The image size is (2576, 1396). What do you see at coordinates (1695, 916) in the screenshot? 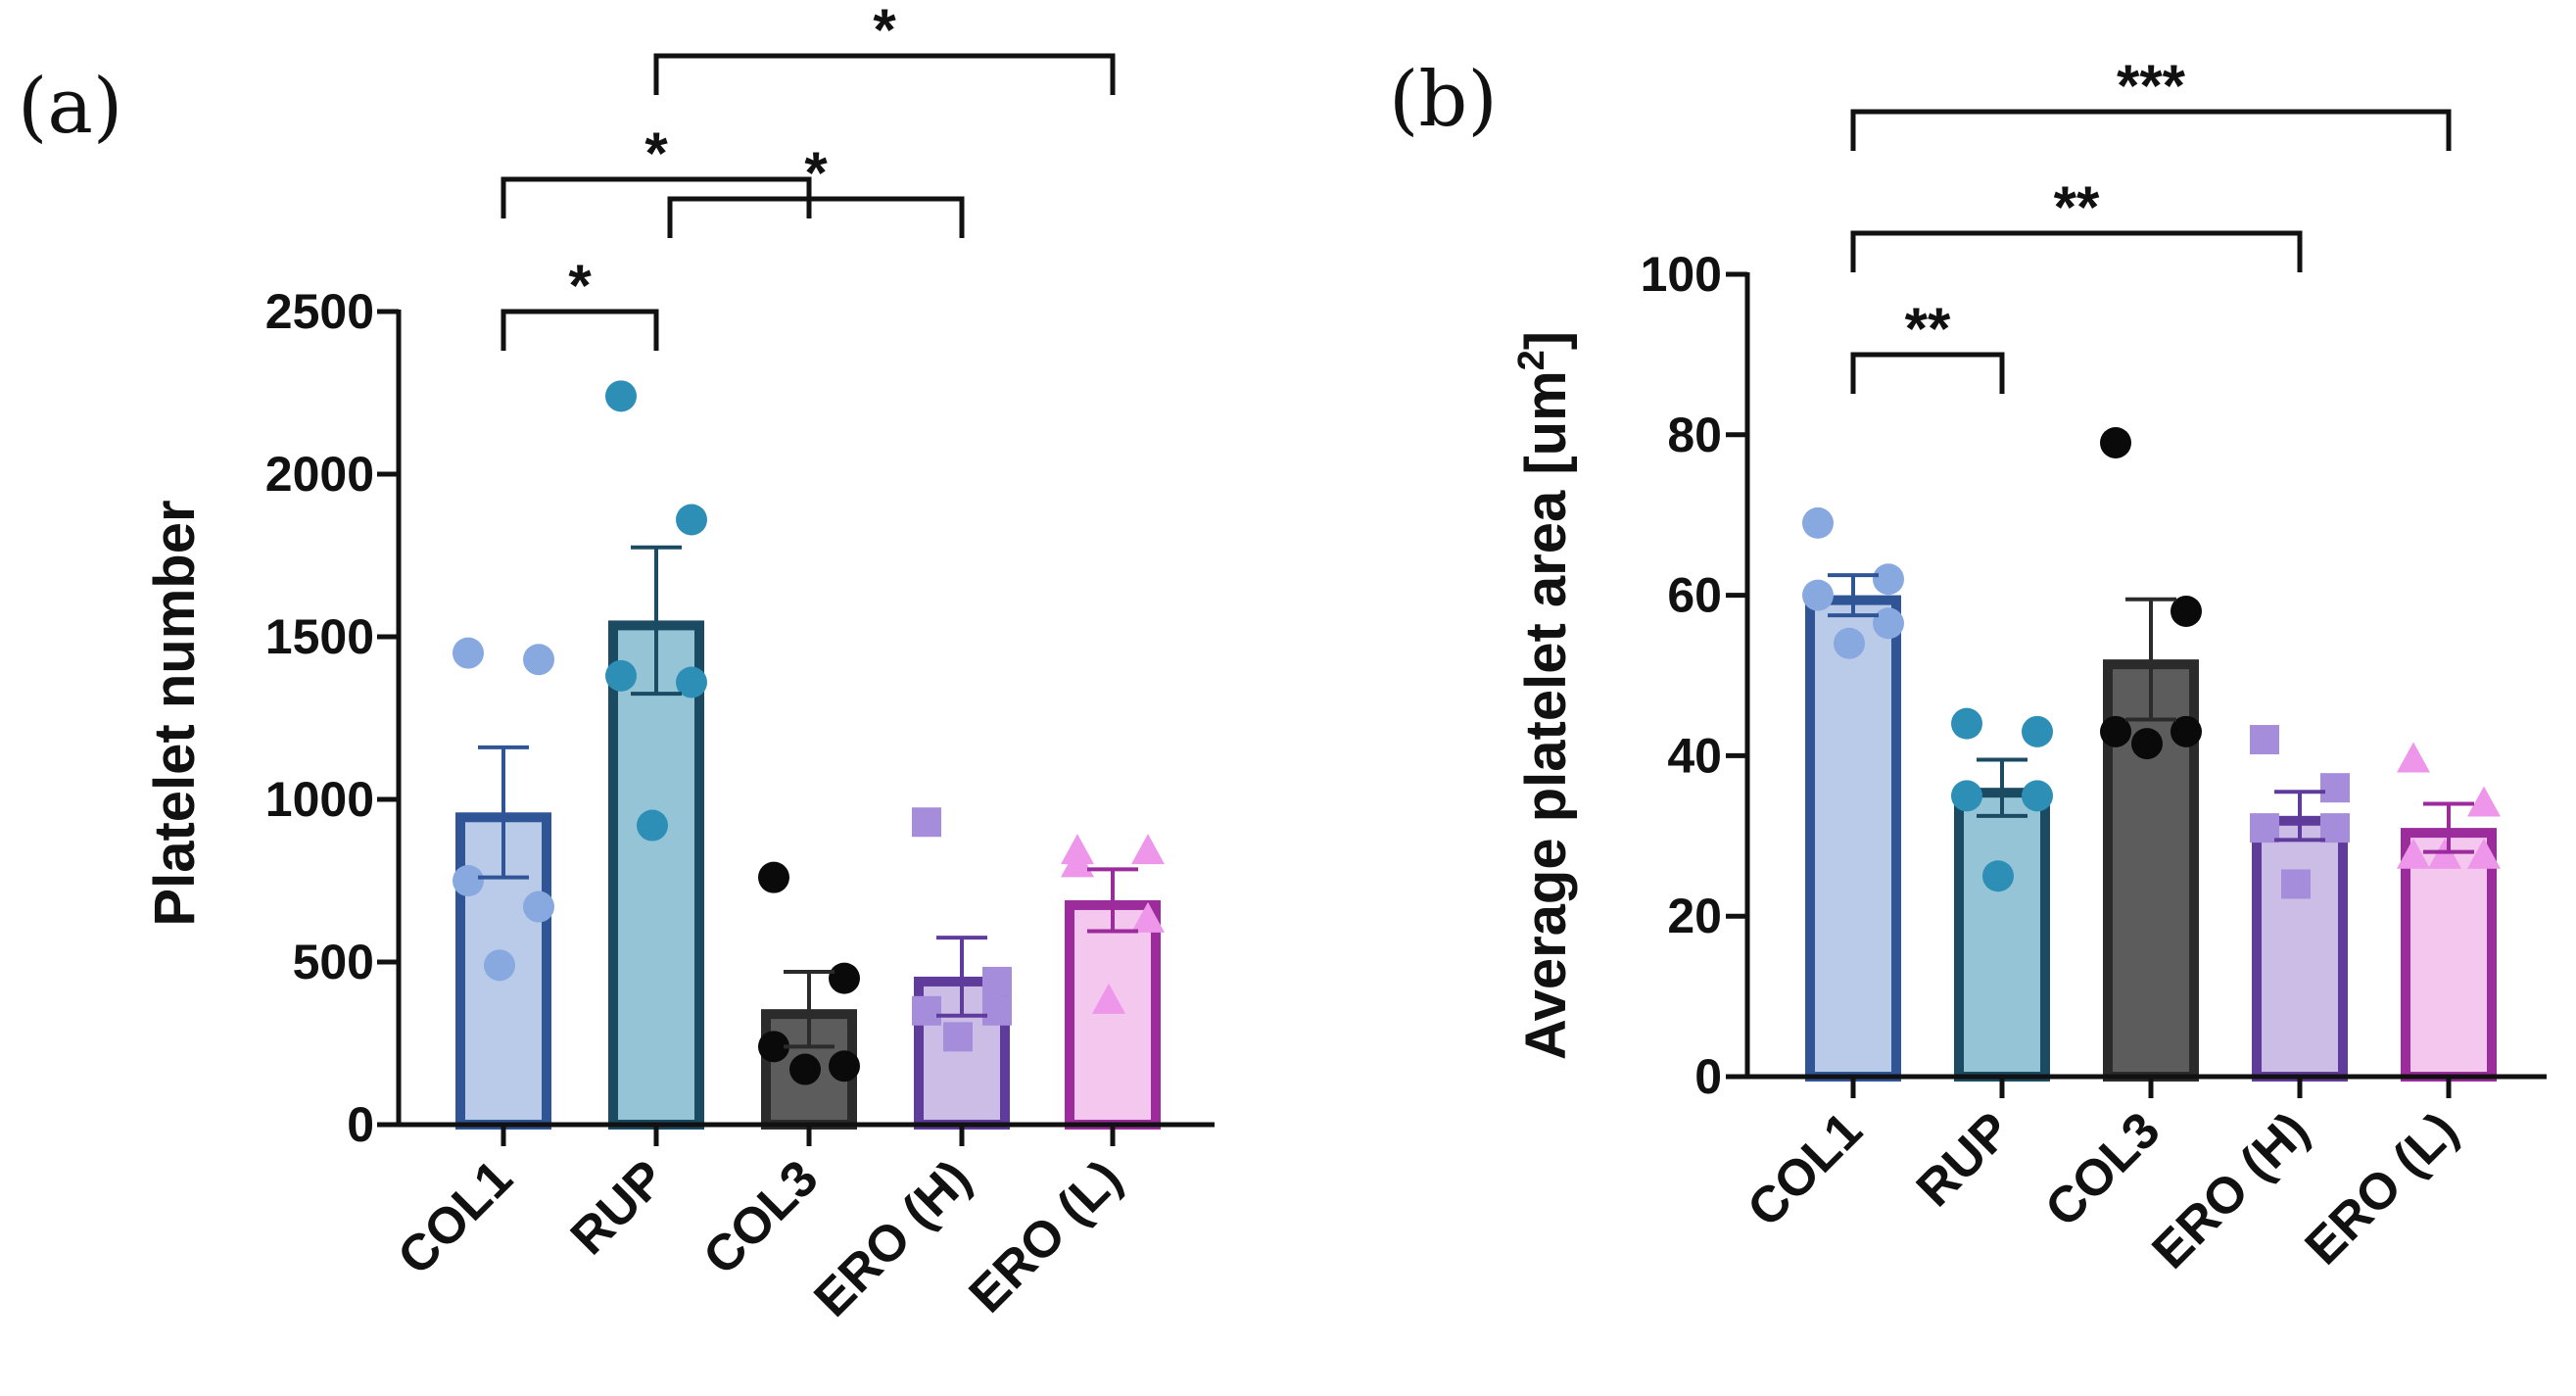
I see `y-tick-label-b-1: 20` at bounding box center [1695, 916].